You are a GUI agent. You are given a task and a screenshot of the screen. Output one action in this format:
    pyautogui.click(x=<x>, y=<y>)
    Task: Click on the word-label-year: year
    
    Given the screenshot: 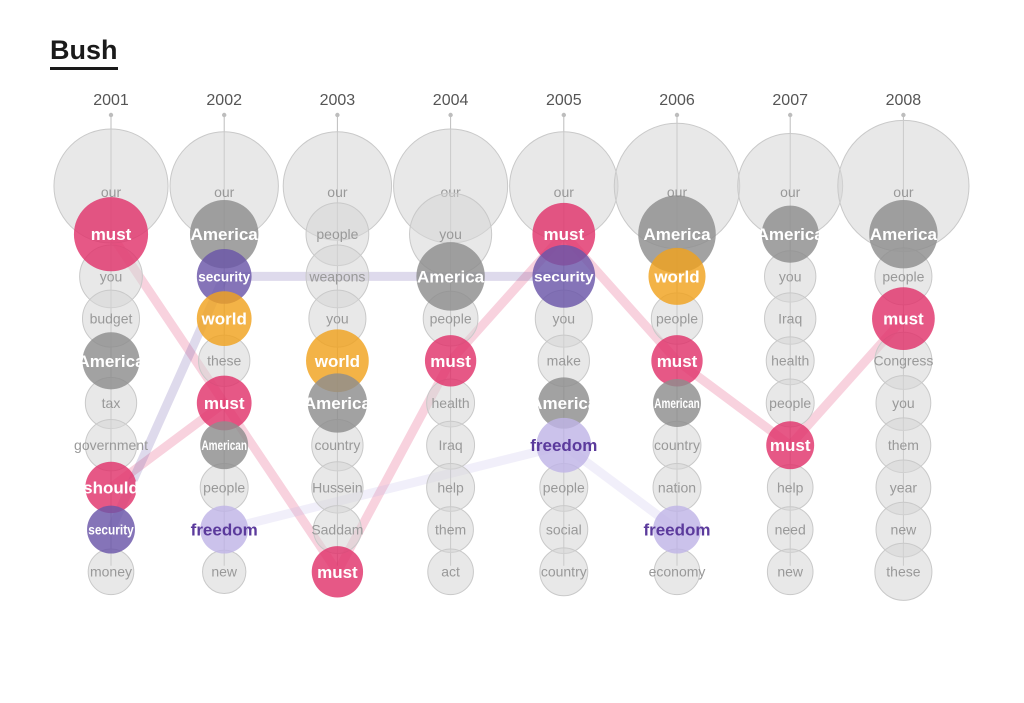 What is the action you would take?
    pyautogui.click(x=904, y=487)
    